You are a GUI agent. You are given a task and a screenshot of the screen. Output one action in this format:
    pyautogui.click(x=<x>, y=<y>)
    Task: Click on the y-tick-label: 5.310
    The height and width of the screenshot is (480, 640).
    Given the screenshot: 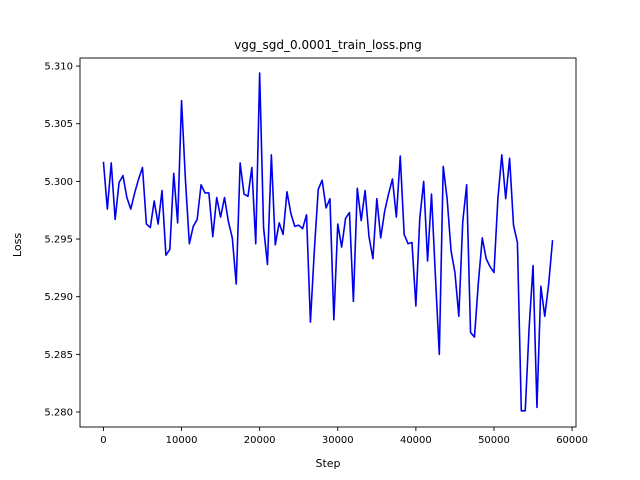 What is the action you would take?
    pyautogui.click(x=58, y=67)
    